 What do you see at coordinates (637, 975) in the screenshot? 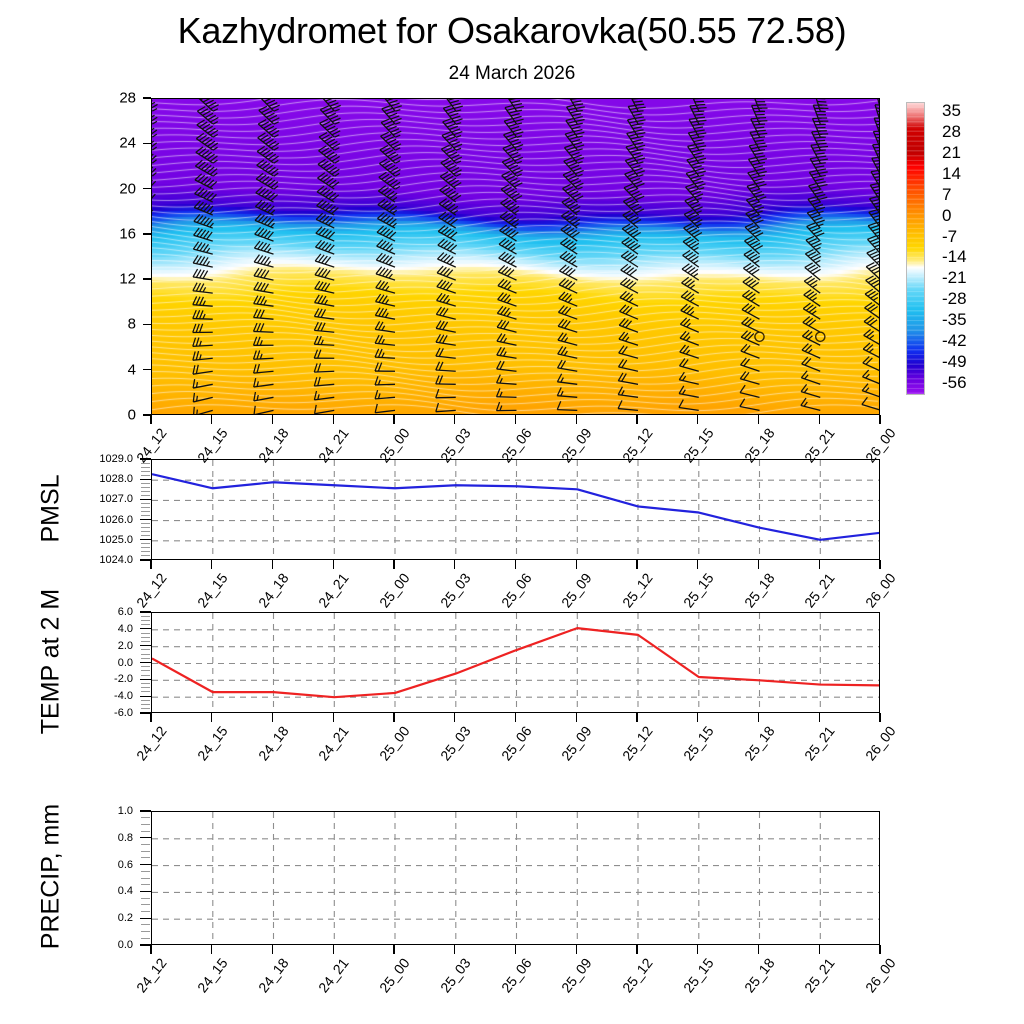
I see `x-tick-label: 25_12` at bounding box center [637, 975].